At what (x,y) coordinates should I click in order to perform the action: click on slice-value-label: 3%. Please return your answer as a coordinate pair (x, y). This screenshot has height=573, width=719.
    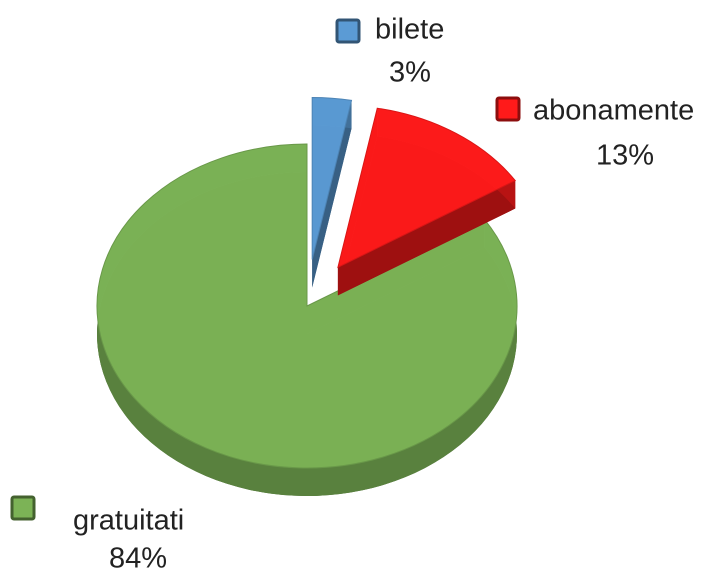
    Looking at the image, I should click on (410, 73).